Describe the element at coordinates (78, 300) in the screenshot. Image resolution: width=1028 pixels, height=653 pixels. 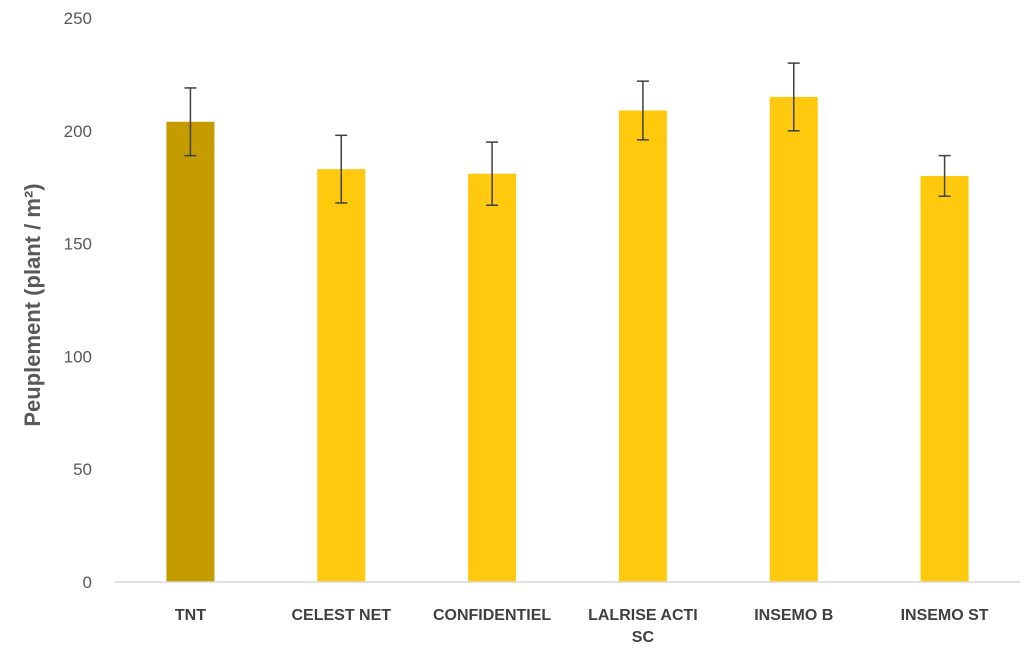
I see `y-axis-ticks: 0 50 100 150 200 250` at that location.